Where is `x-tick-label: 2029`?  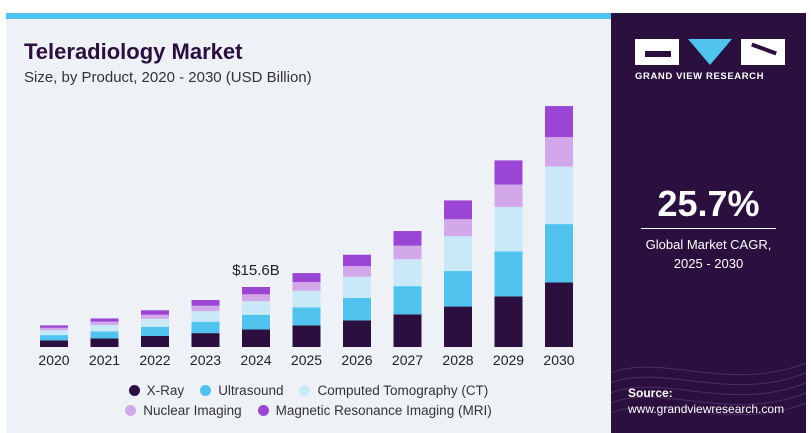
x-tick-label: 2029 is located at coordinates (508, 360).